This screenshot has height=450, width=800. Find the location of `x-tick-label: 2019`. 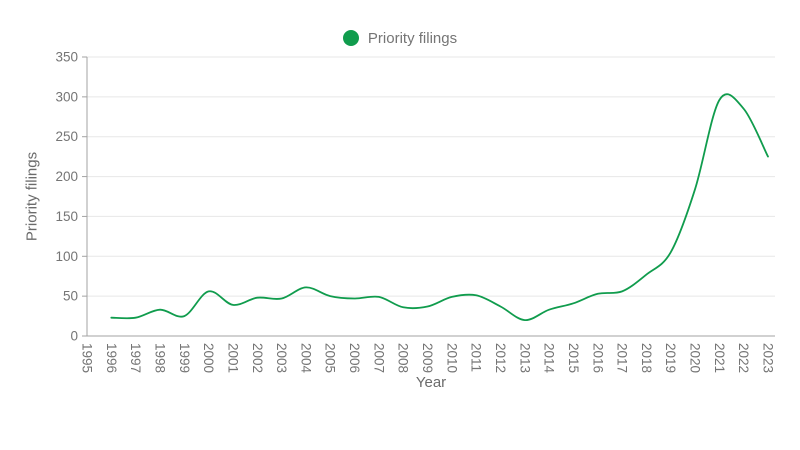

x-tick-label: 2019 is located at coordinates (670, 358).